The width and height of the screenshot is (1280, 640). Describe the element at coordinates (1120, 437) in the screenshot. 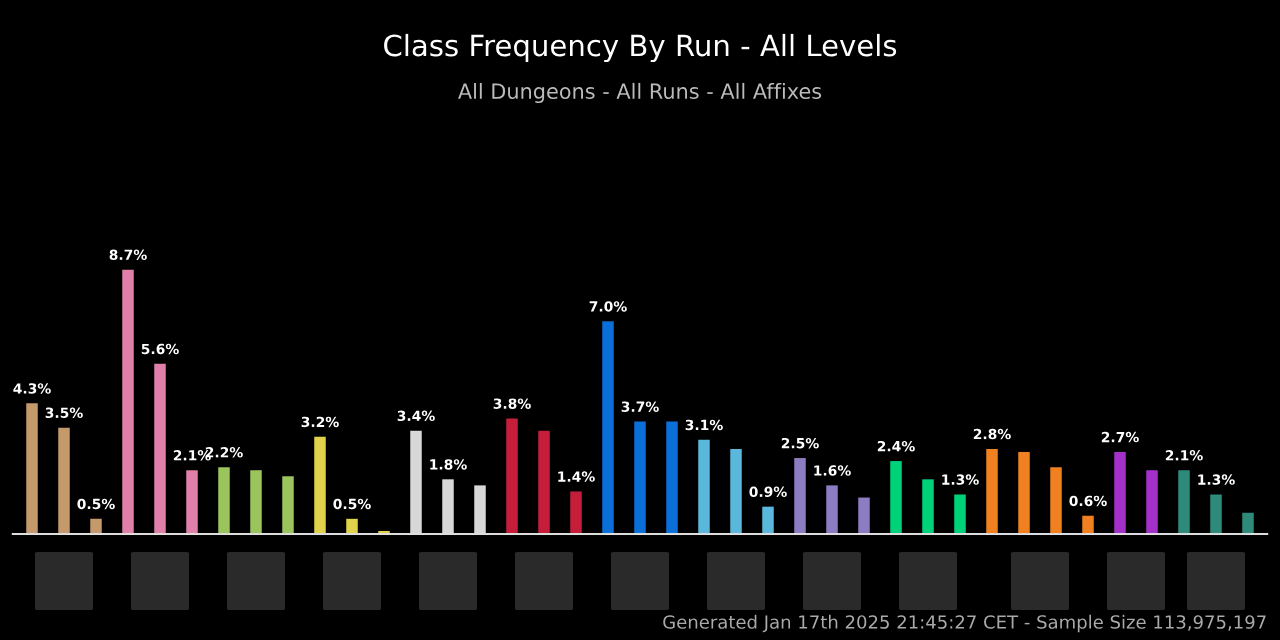

I see `data-label: 2.7%` at that location.